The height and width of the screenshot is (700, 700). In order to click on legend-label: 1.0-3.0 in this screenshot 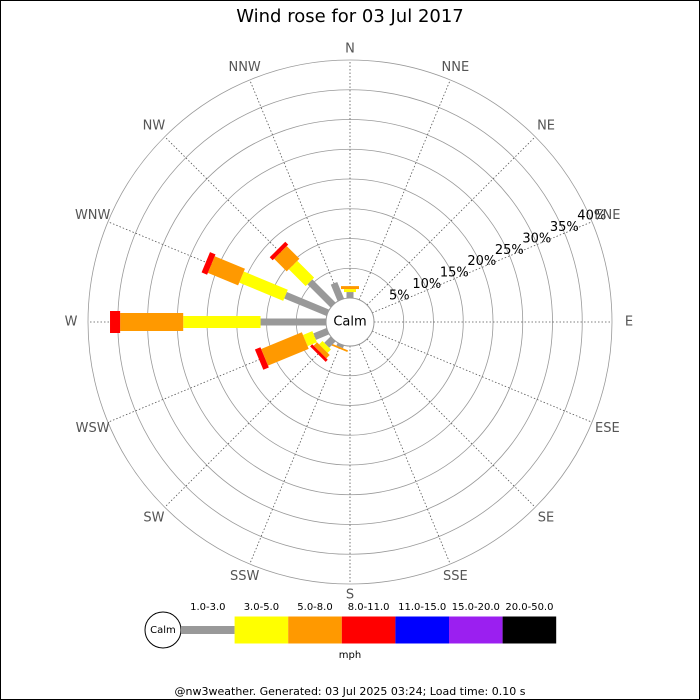, I will do `click(207, 607)`.